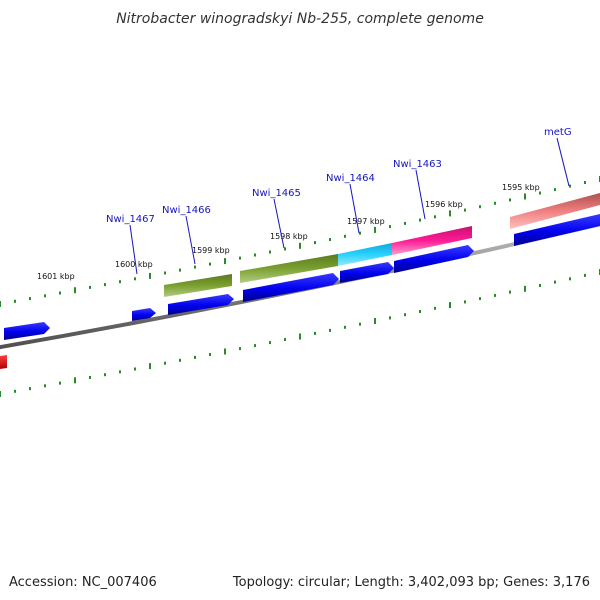  What do you see at coordinates (83, 582) in the screenshot?
I see `accession-text: Accession: NC_007406` at bounding box center [83, 582].